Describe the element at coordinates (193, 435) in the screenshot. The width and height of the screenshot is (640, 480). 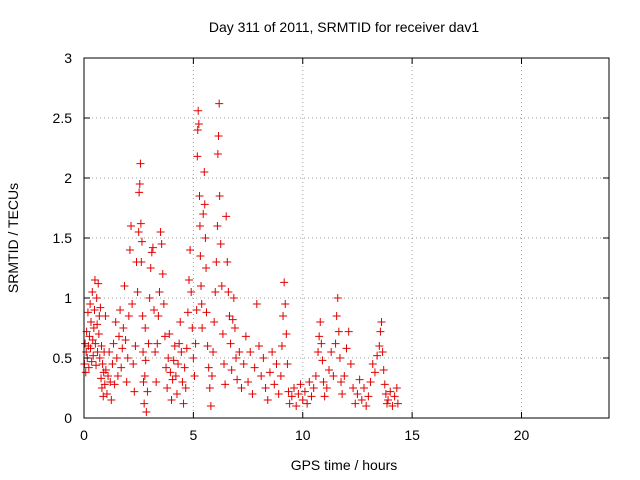
I see `x-tick-label: 5` at that location.